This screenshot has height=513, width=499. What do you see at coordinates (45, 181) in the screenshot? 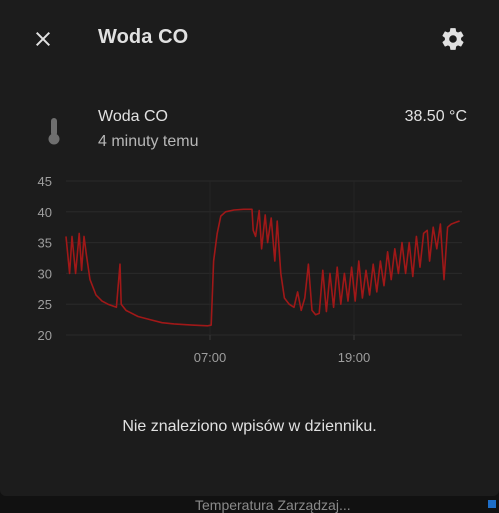
I see `y-tick-label: 45` at bounding box center [45, 181].